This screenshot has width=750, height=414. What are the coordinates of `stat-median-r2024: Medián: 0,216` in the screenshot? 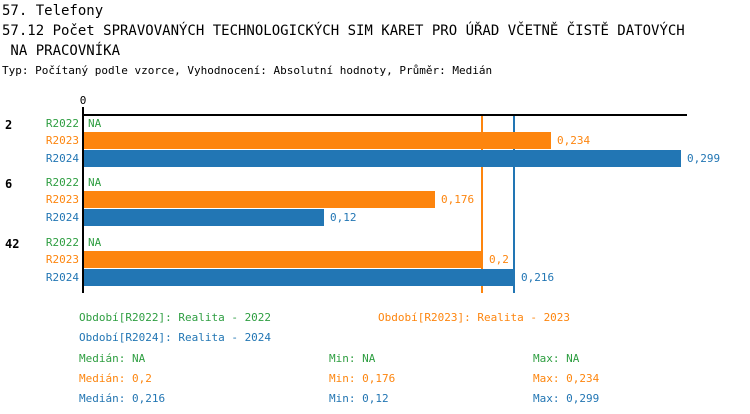 It's located at (122, 398).